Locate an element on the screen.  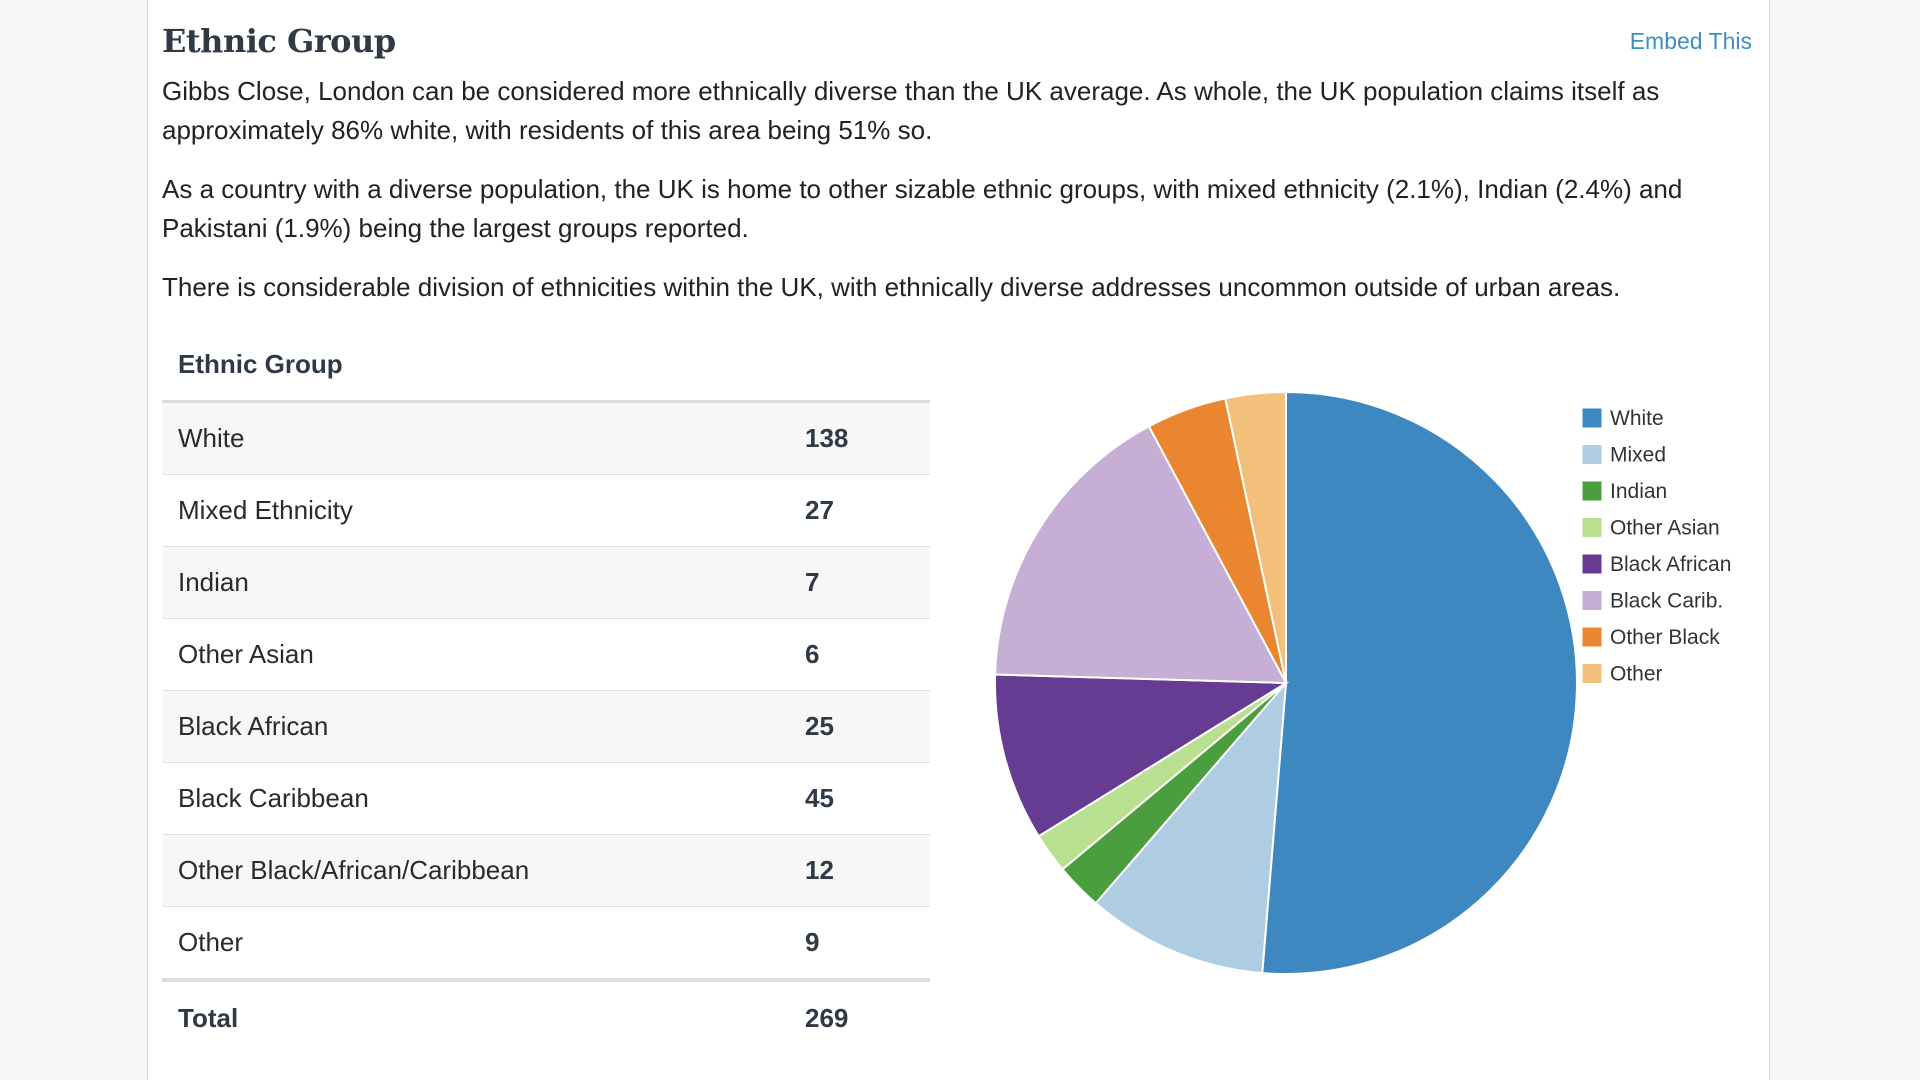
pie-slice-black-carib is located at coordinates (1141, 554).